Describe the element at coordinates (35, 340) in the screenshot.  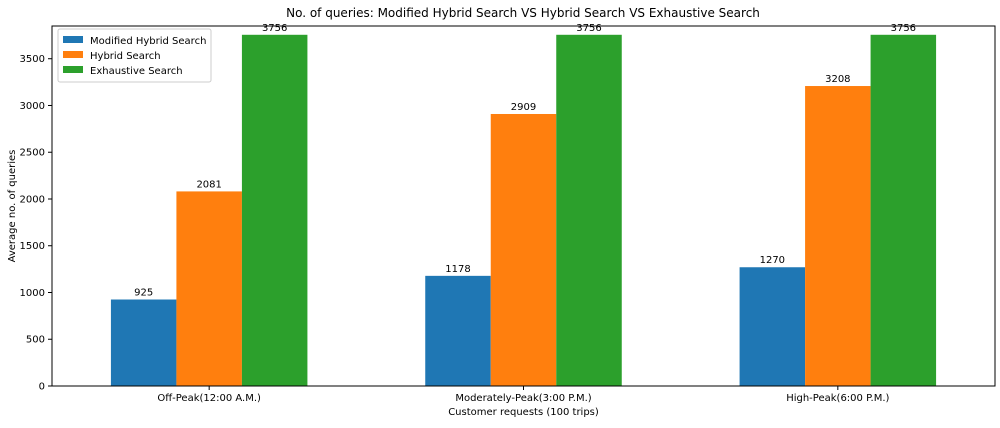
I see `y-tick-label: 500` at that location.